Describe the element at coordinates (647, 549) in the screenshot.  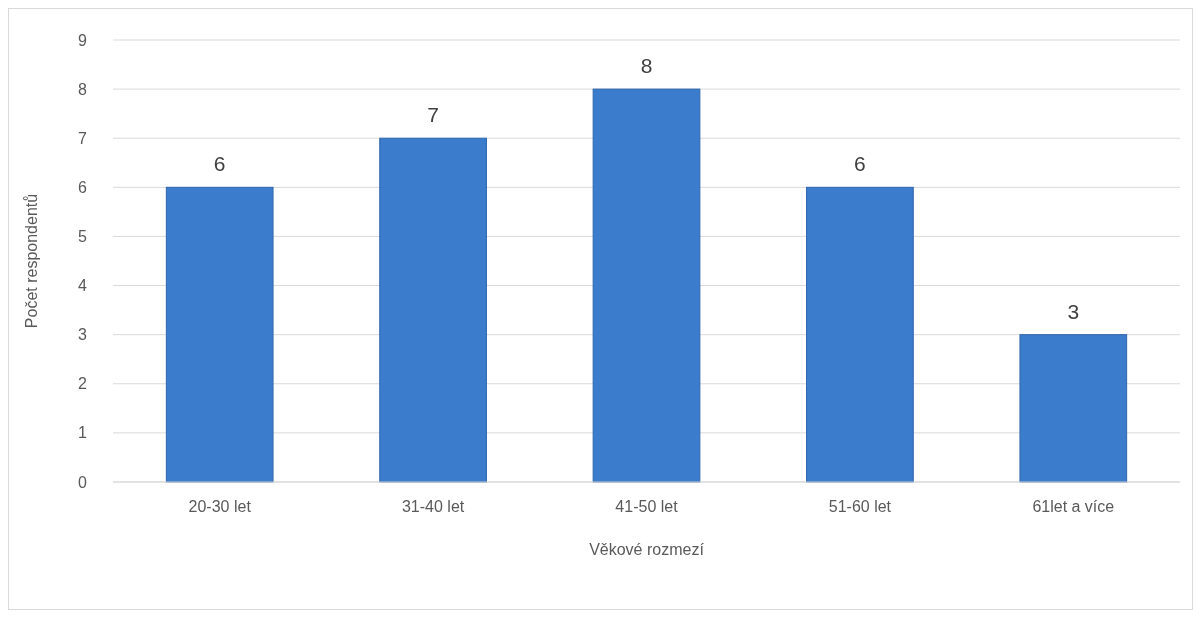
I see `x-axis-title: Věkové rozmezí` at that location.